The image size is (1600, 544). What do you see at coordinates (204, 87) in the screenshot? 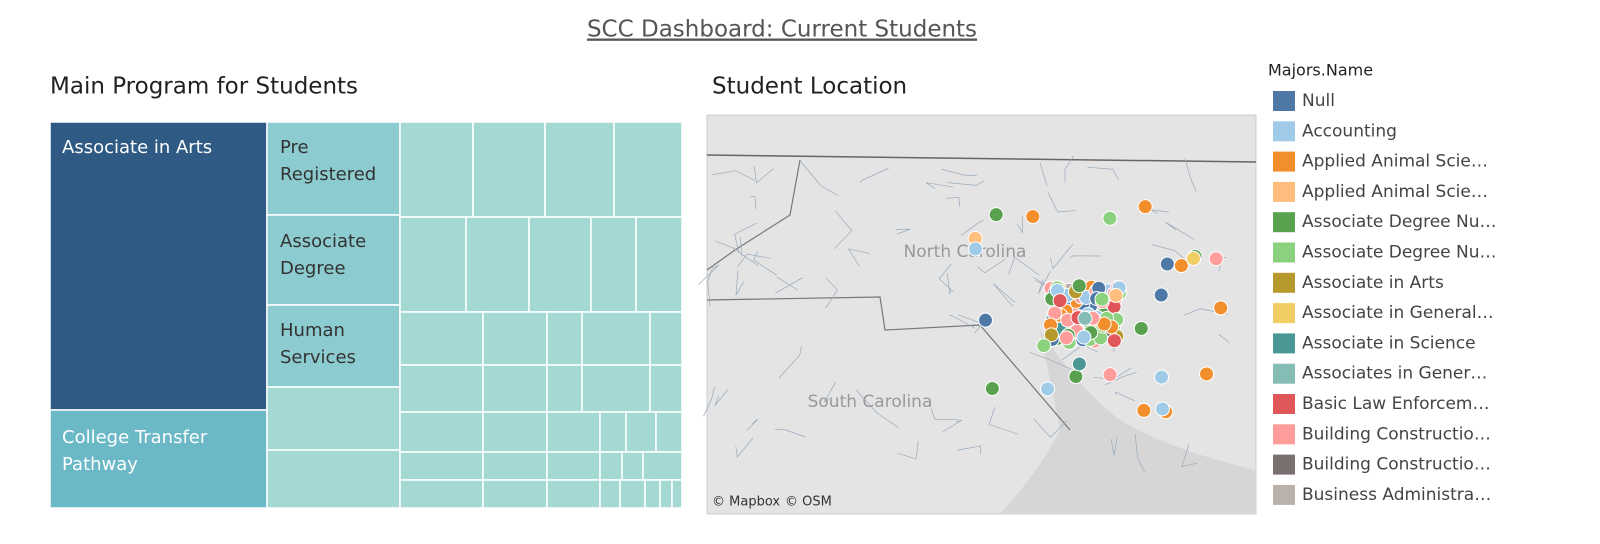
I see `treemap-title: Main Program for Students` at bounding box center [204, 87].